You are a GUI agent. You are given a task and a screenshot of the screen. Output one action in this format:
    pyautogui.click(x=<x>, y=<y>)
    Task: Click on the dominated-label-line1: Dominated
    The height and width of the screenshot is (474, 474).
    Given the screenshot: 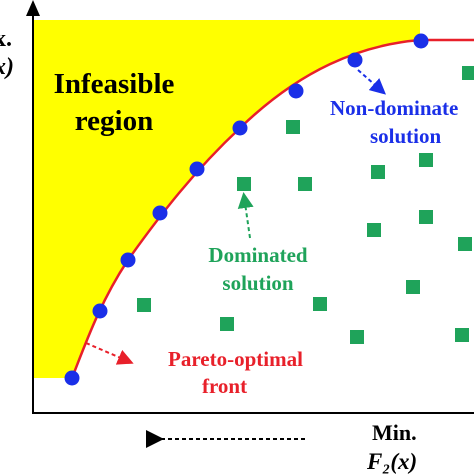 What is the action you would take?
    pyautogui.click(x=257, y=255)
    